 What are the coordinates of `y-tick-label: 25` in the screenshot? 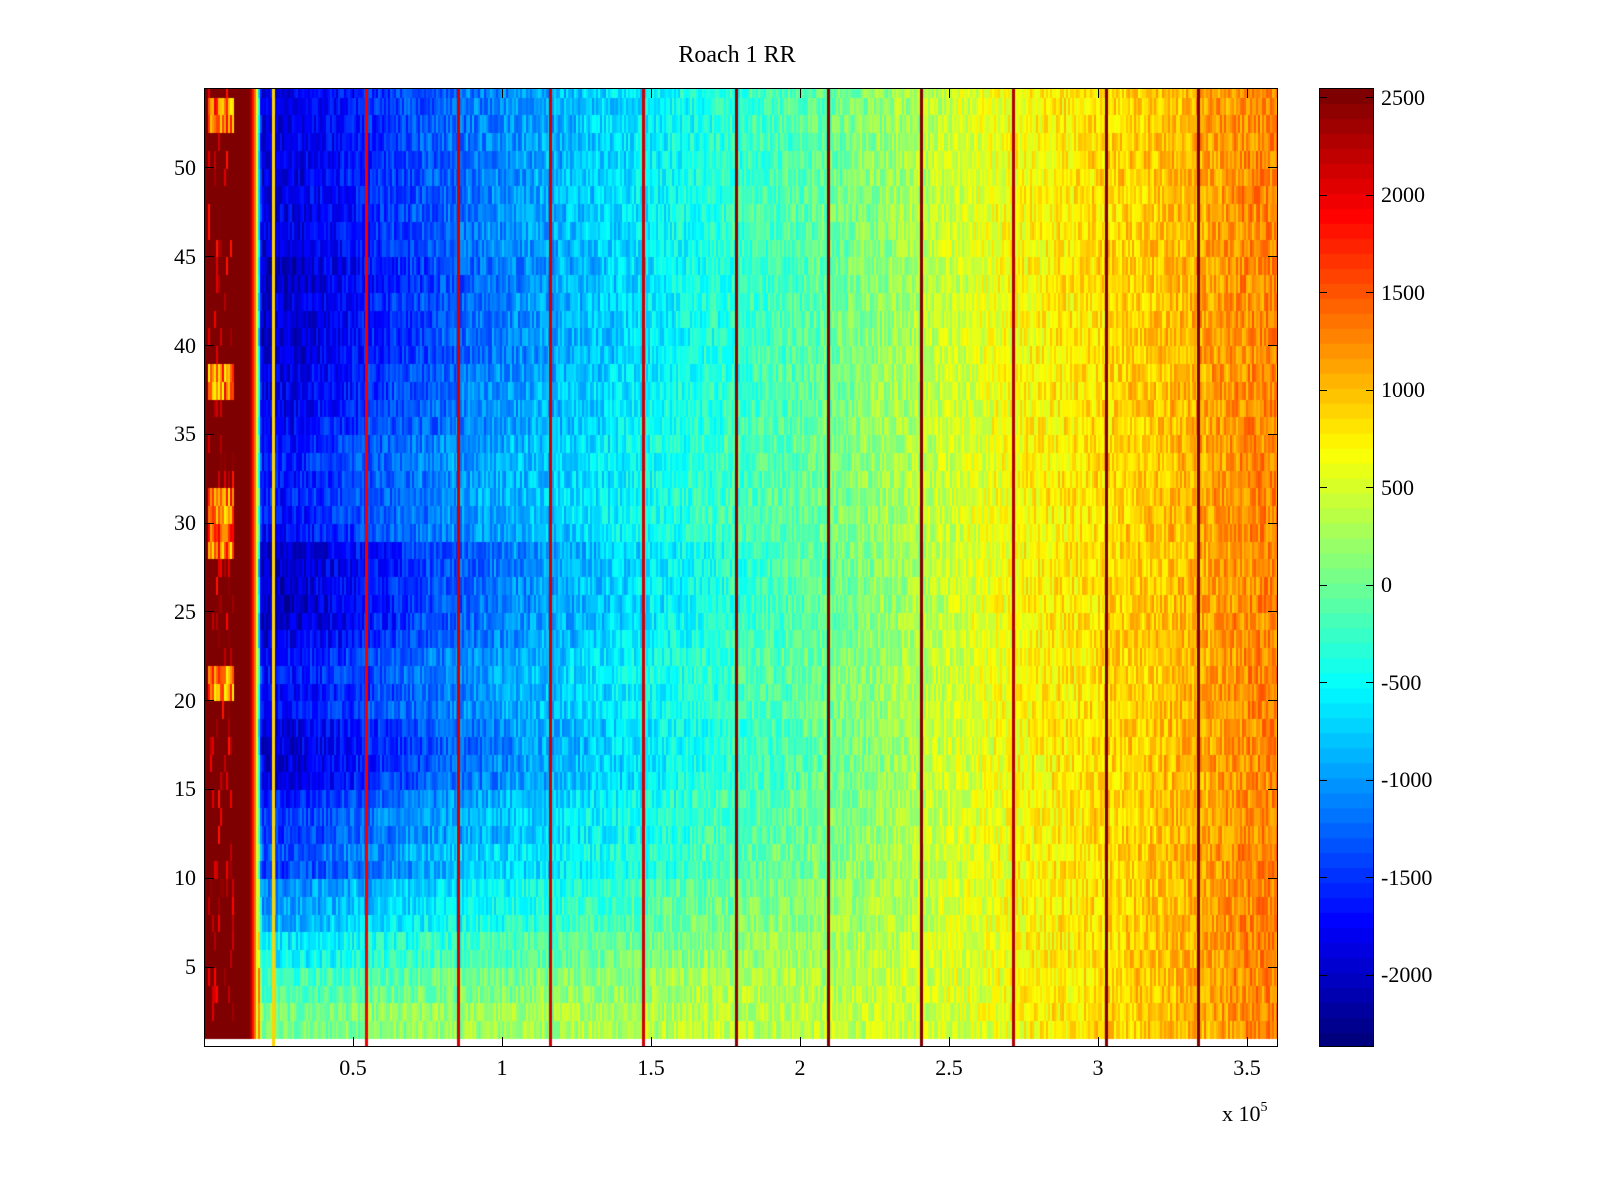 It's located at (185, 611).